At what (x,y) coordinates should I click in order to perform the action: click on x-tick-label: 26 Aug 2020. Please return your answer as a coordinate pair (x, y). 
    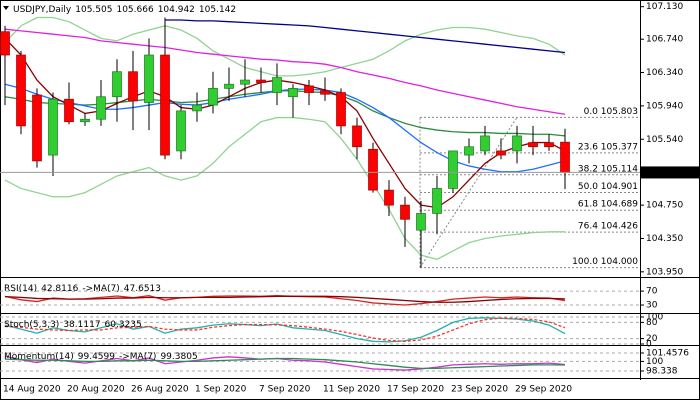
    Looking at the image, I should click on (160, 390).